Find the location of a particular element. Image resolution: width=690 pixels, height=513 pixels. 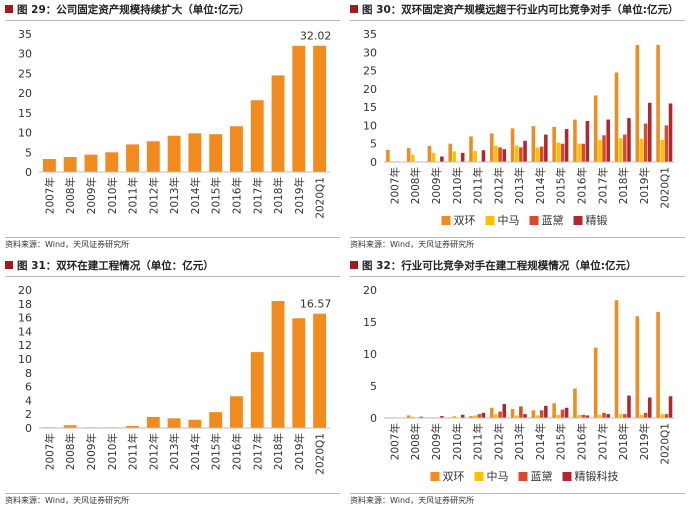

chart-title: 图 32：行业可比竞争对手在建工程规模情况（单位:亿元） is located at coordinates (517, 267).